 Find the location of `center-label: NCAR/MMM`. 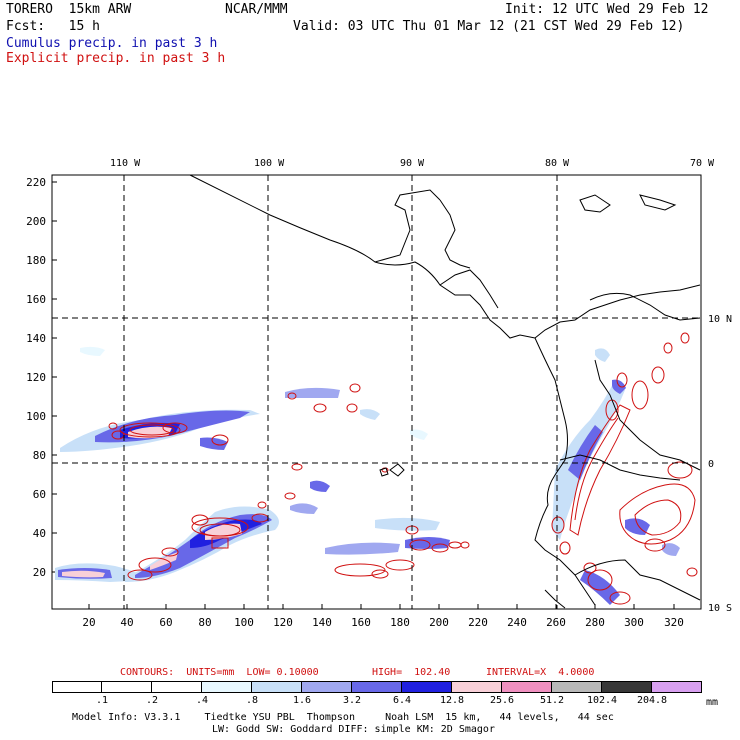

center-label: NCAR/MMM is located at coordinates (256, 9).